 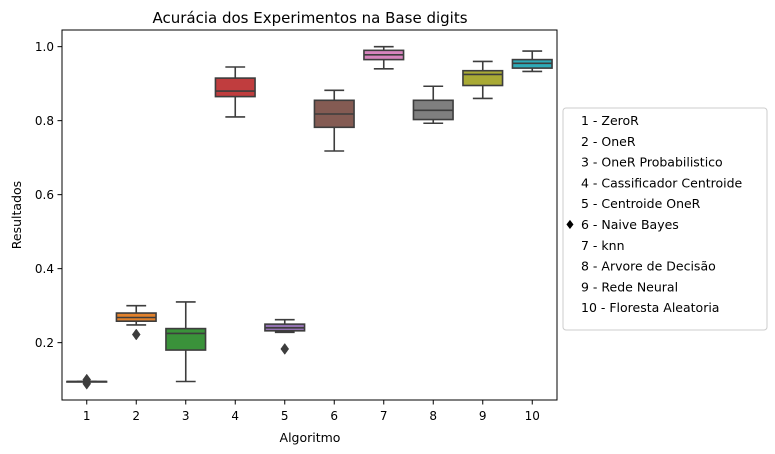 I want to click on y-tick-label: 0.4, so click(x=44, y=269).